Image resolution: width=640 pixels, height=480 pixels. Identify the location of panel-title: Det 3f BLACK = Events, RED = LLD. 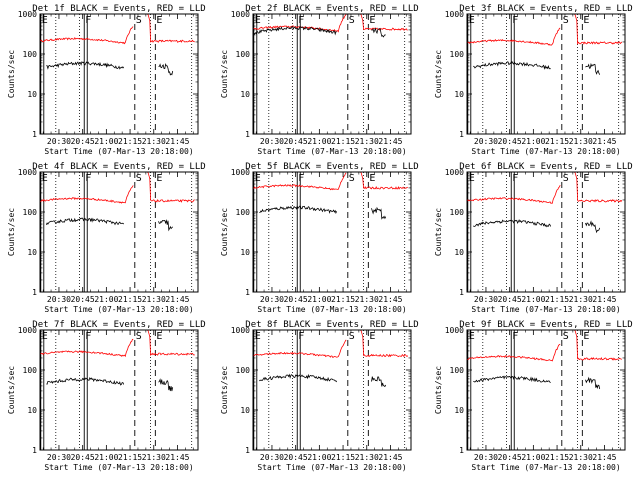
(545, 9).